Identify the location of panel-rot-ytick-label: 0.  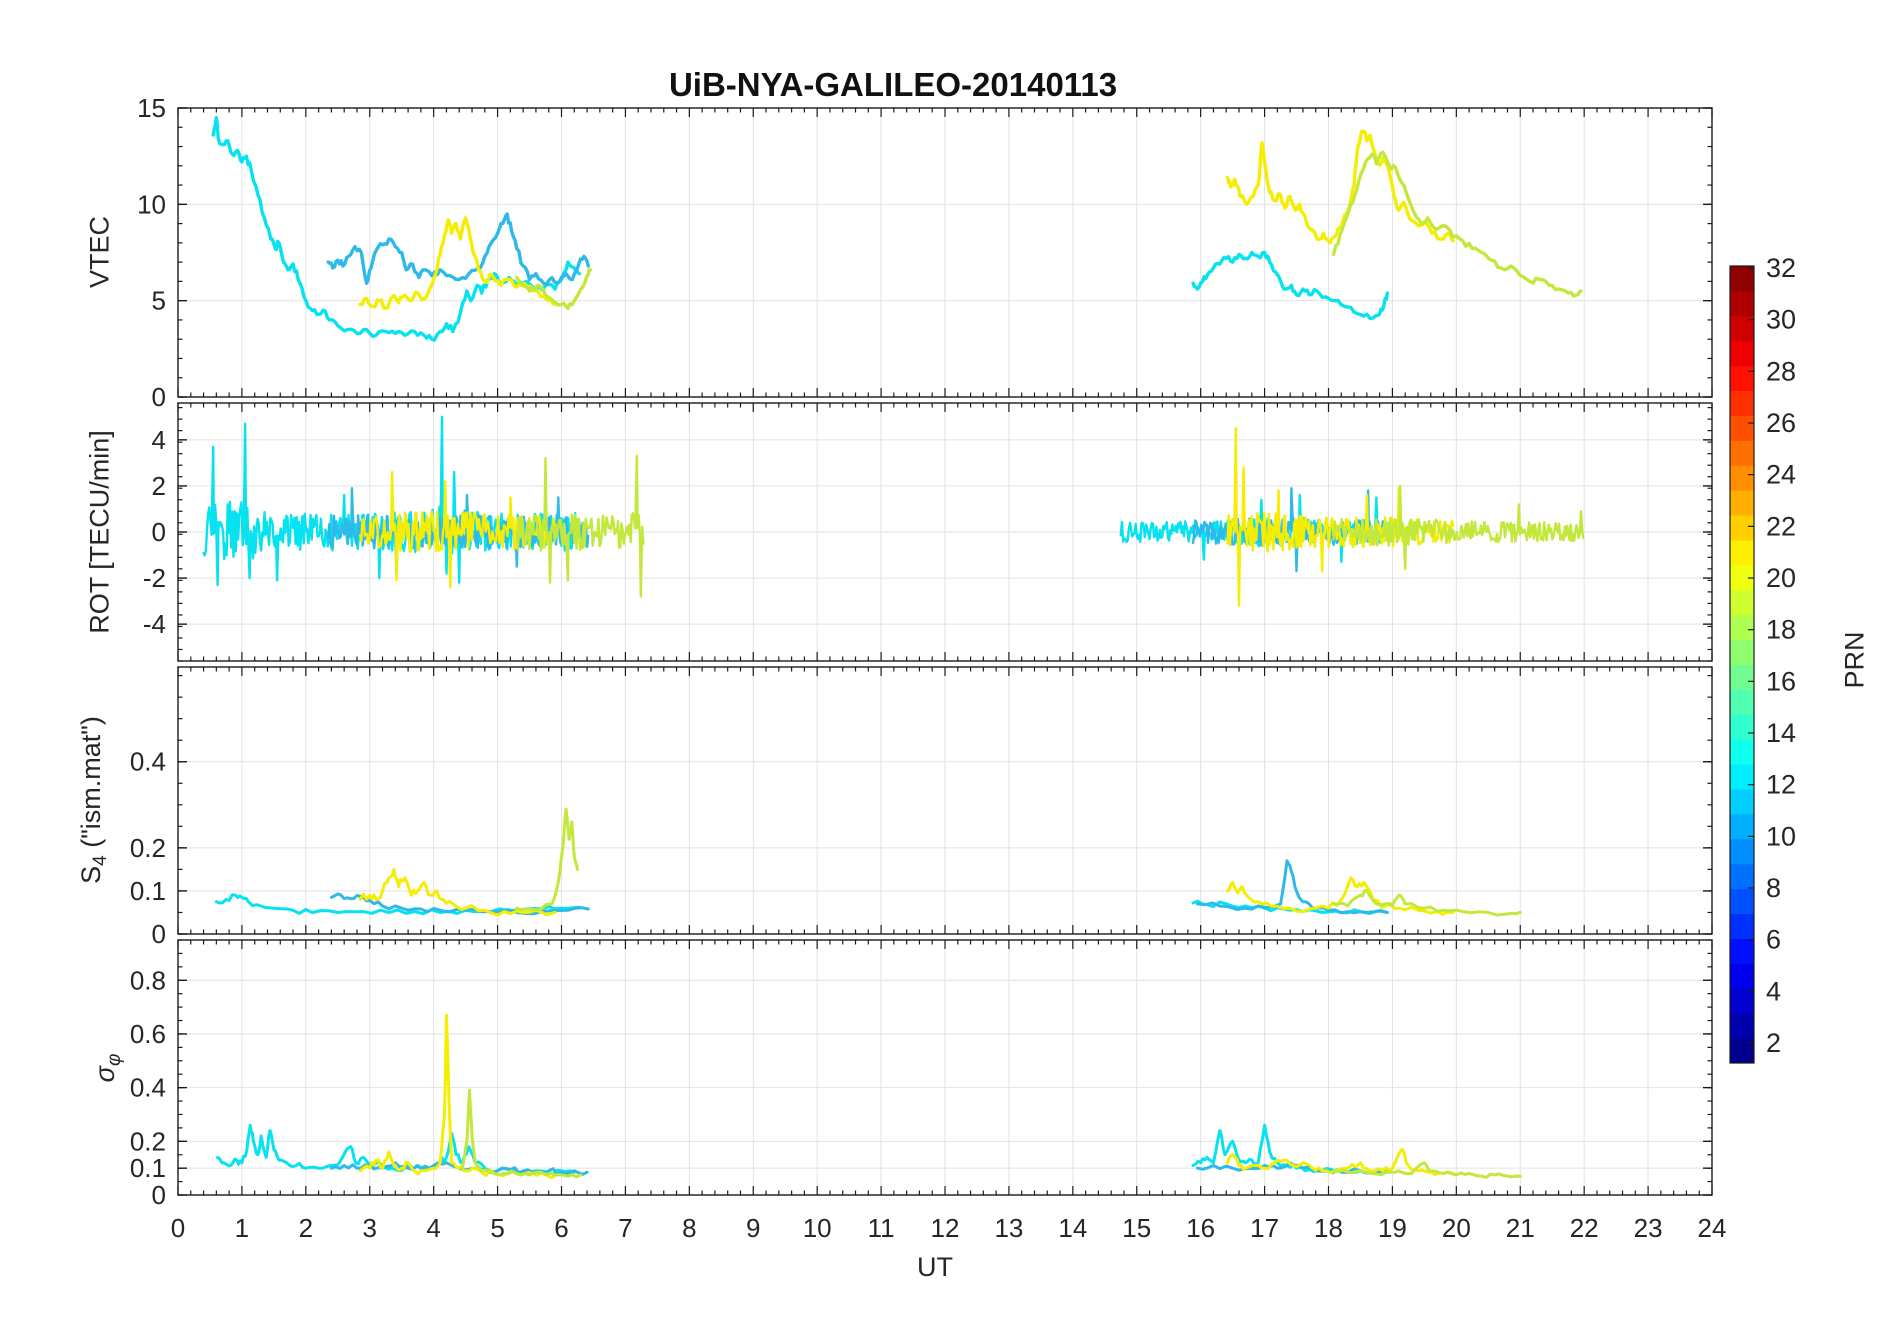
(159, 532).